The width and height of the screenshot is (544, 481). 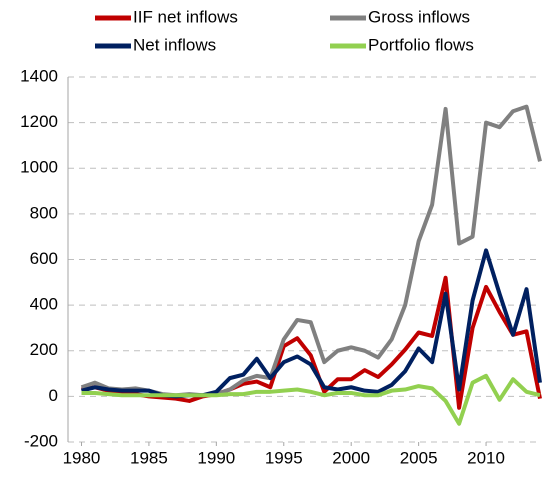 I want to click on series-line, so click(x=311, y=399).